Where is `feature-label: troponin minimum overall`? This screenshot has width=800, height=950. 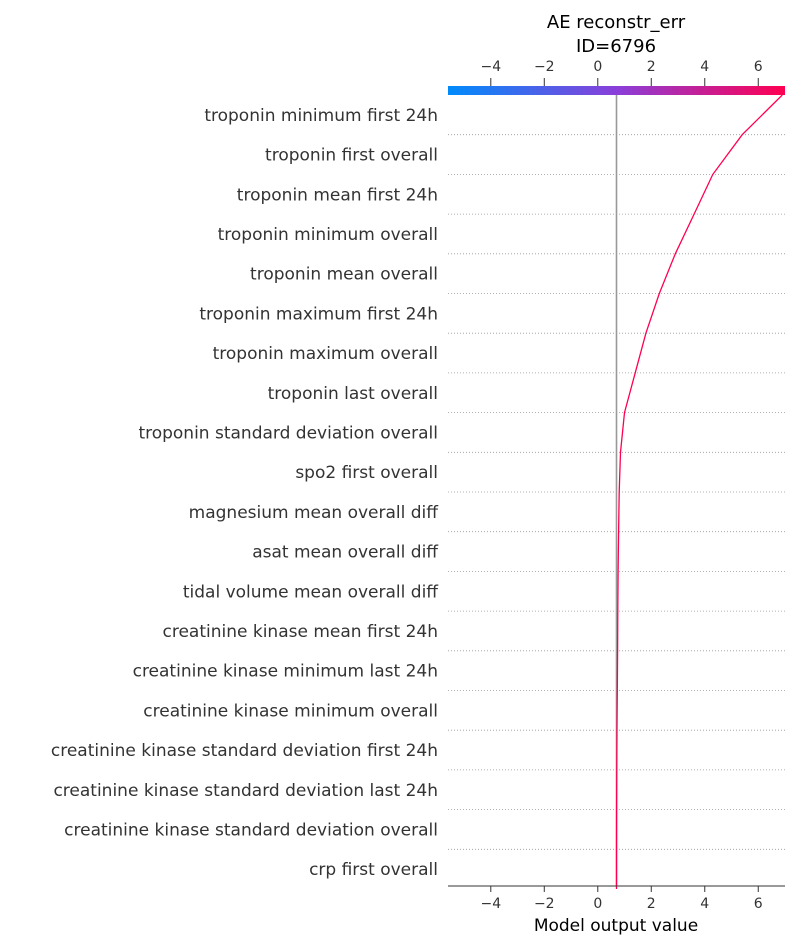 feature-label: troponin minimum overall is located at coordinates (328, 235).